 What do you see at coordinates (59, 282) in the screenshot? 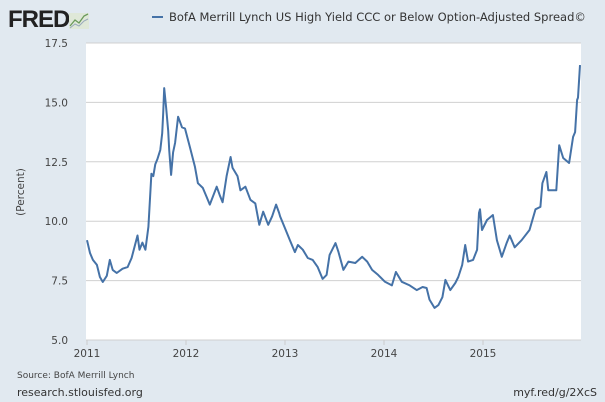
I see `y-tick-label: 7.5` at bounding box center [59, 282].